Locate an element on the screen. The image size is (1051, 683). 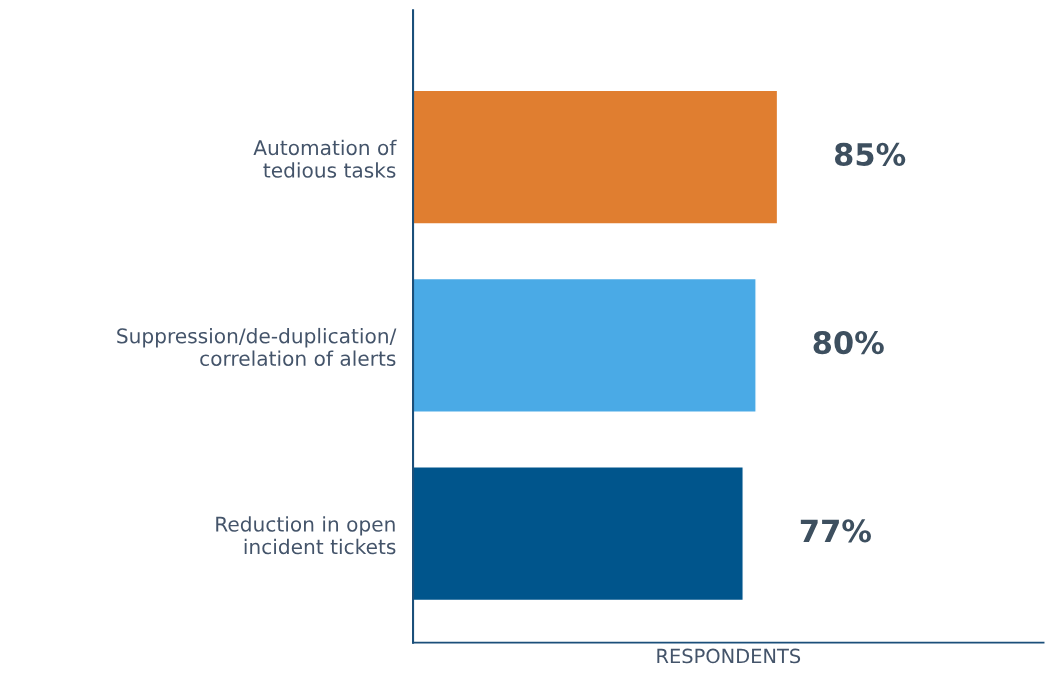
data-label: 80% is located at coordinates (848, 343).